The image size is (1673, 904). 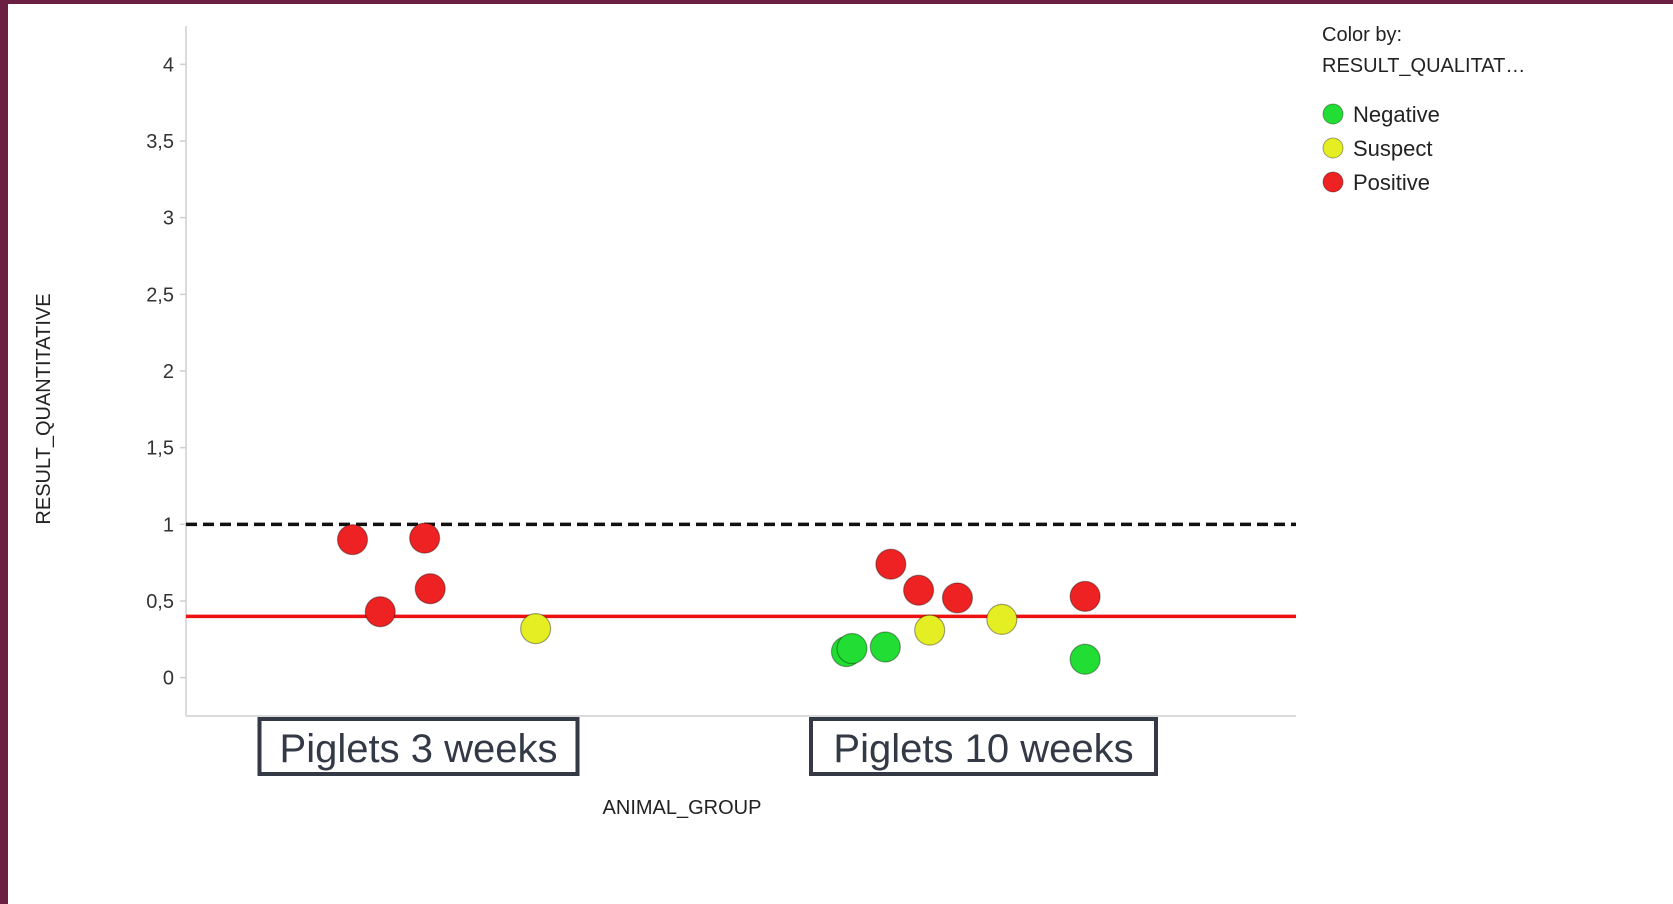 What do you see at coordinates (168, 65) in the screenshot?
I see `y-tick-label: 4` at bounding box center [168, 65].